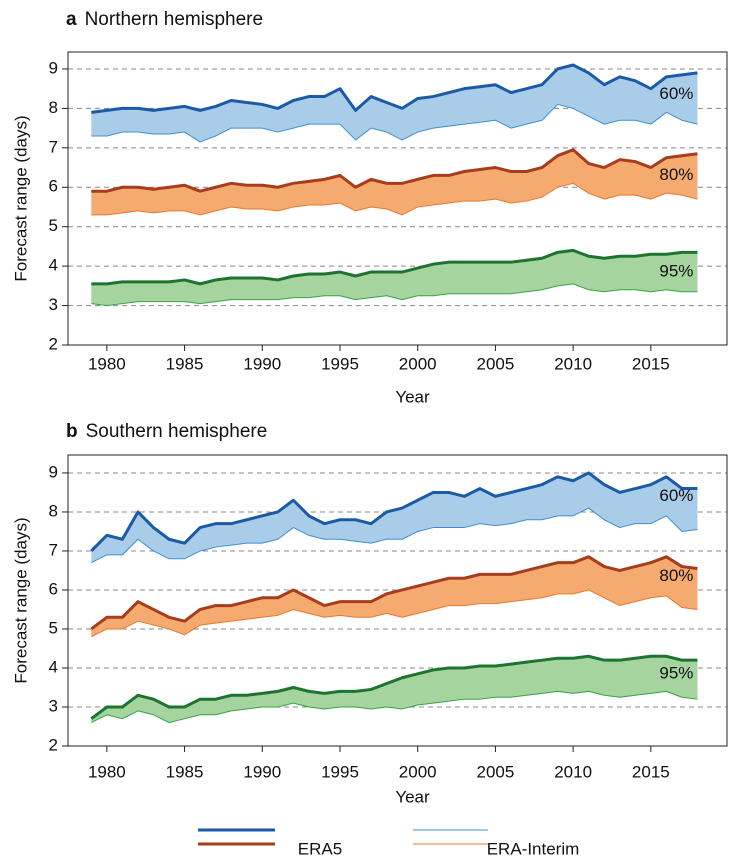 This screenshot has width=741, height=861. I want to click on panel-letter: a, so click(71, 19).